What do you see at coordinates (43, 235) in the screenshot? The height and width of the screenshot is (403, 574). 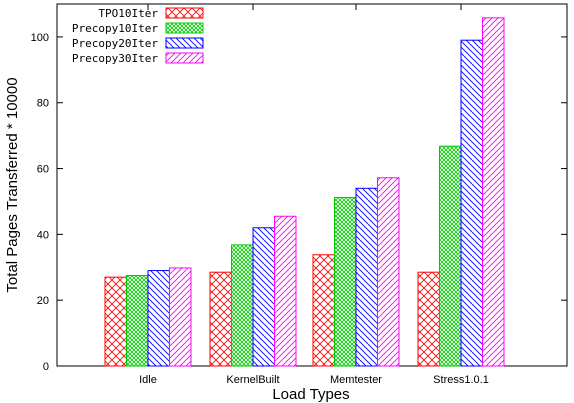 I see `y-tick-label: 40` at bounding box center [43, 235].